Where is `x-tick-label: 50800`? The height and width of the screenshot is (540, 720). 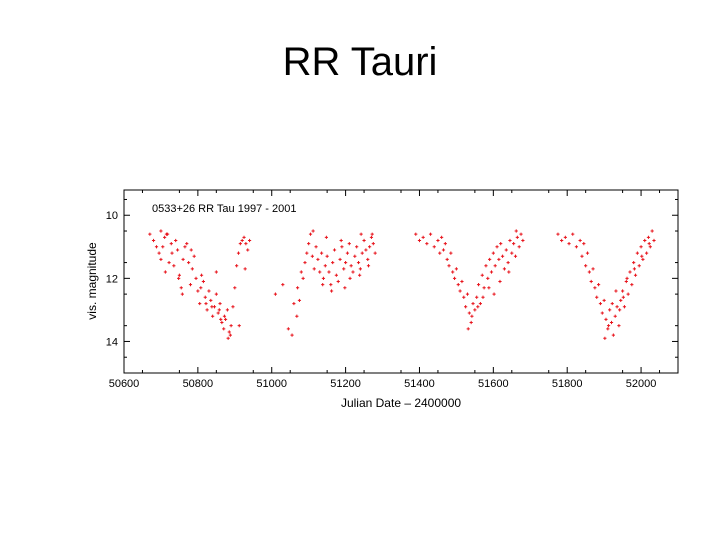 x-tick-label: 50800 is located at coordinates (198, 384).